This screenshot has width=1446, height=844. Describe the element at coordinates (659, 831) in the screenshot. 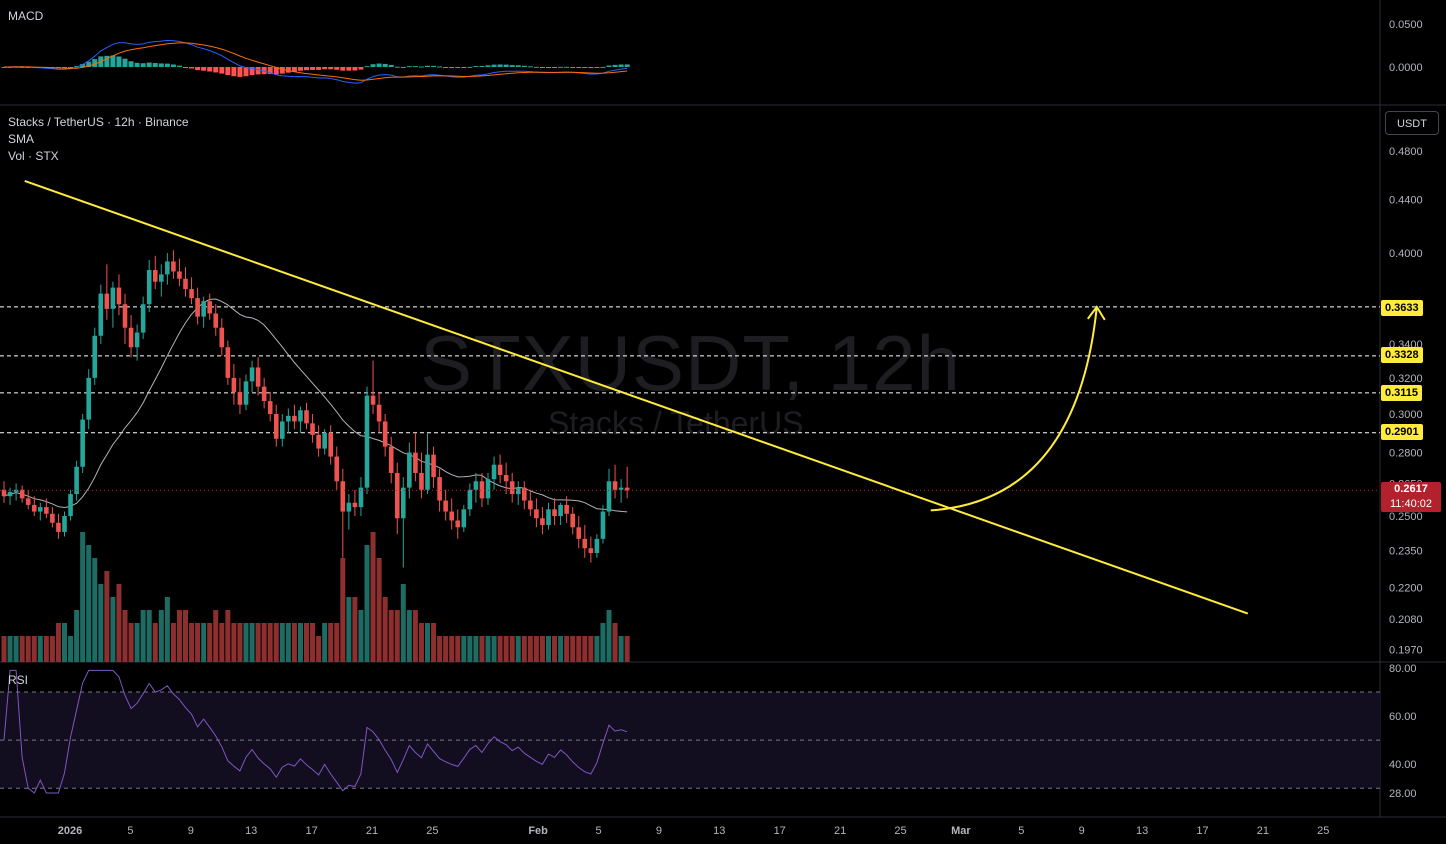

I see `time-tick-label: 9` at that location.